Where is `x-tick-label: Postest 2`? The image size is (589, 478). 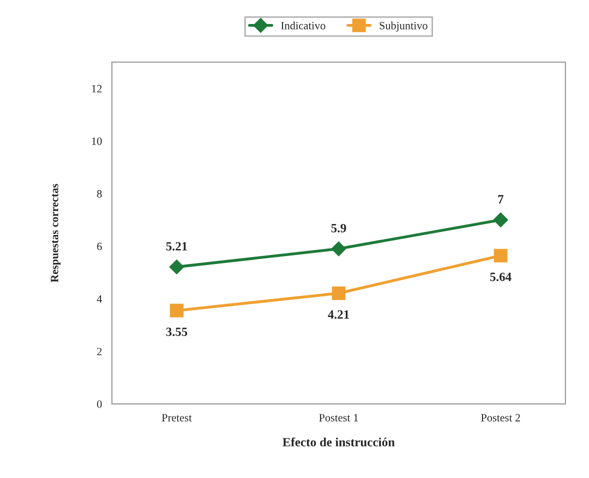
x-tick-label: Postest 2 is located at coordinates (500, 418).